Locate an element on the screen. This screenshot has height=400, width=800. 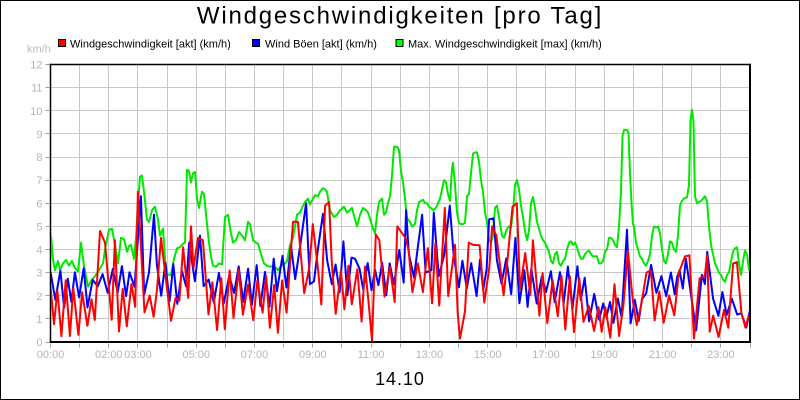
svg-text: 19:00 is located at coordinates (605, 355).